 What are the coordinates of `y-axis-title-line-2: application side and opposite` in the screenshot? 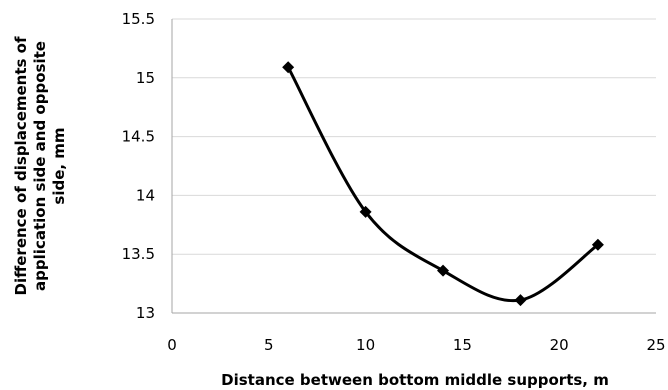 It's located at (40, 166).